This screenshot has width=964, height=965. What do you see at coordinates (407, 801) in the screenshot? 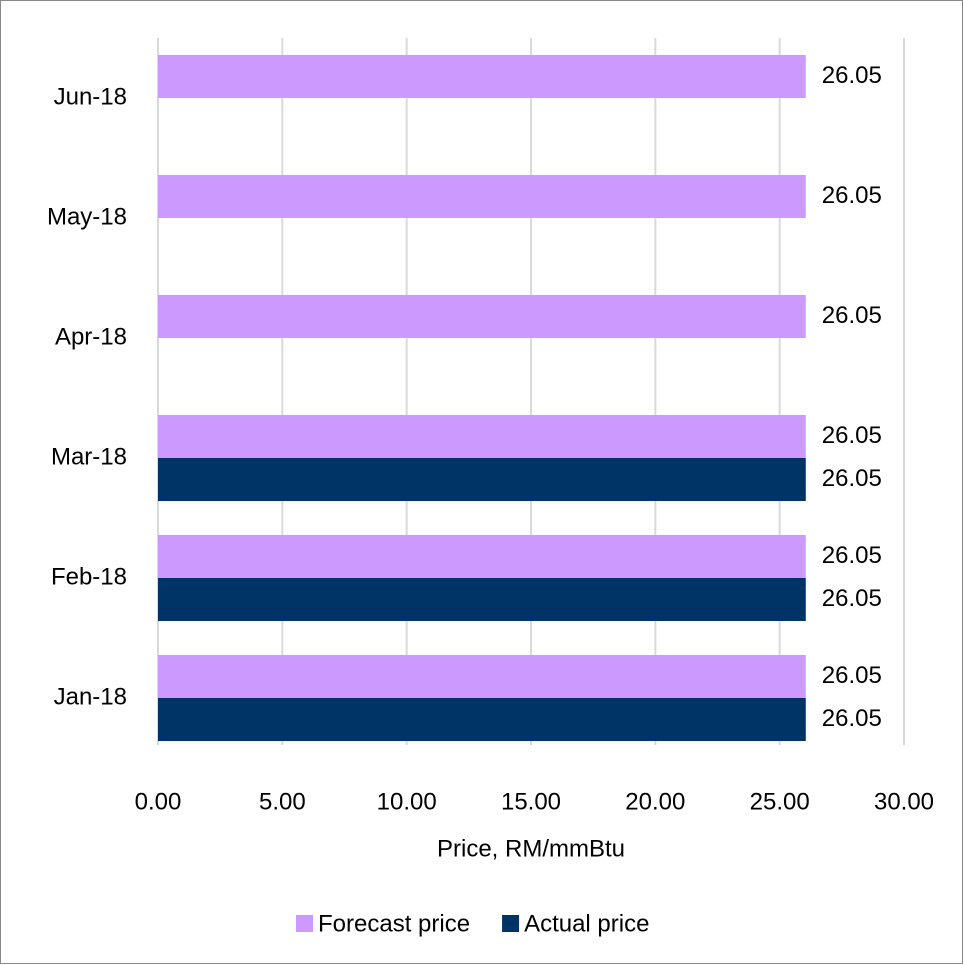
I see `x-tick-label: 10.00` at bounding box center [407, 801].